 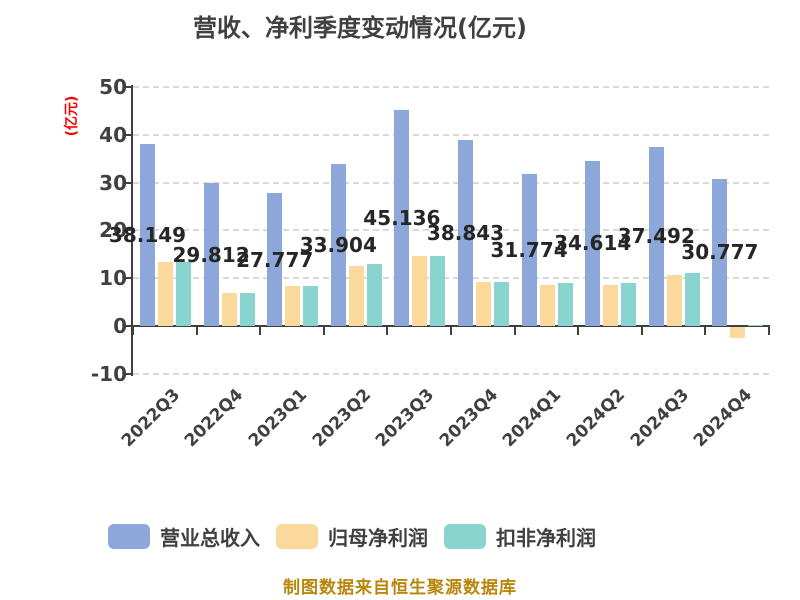 I want to click on value-label-2023Q3: 45.136, so click(x=402, y=218).